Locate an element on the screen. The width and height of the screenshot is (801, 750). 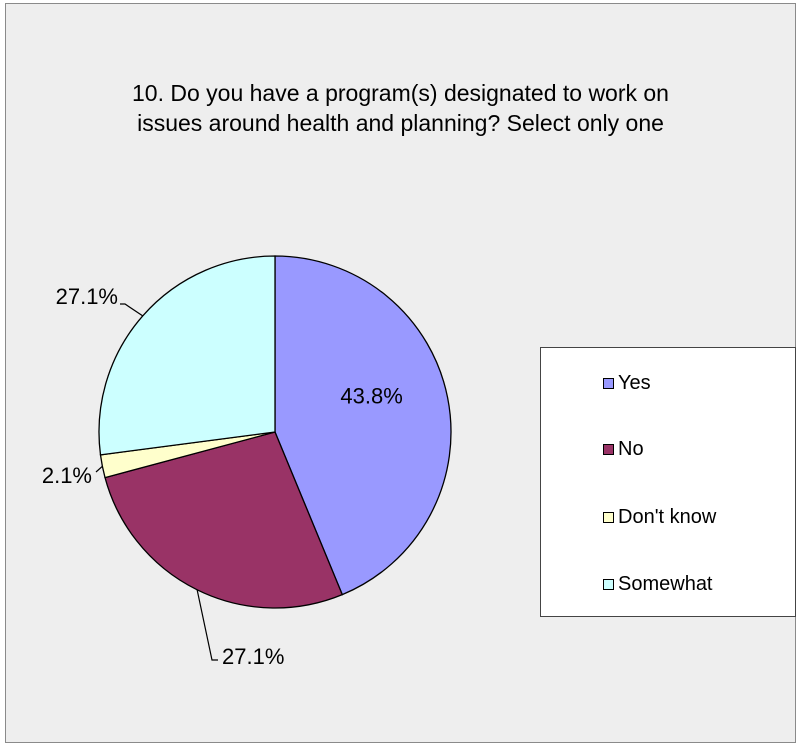
legend-item-dont-know: Don't know is located at coordinates (659, 517).